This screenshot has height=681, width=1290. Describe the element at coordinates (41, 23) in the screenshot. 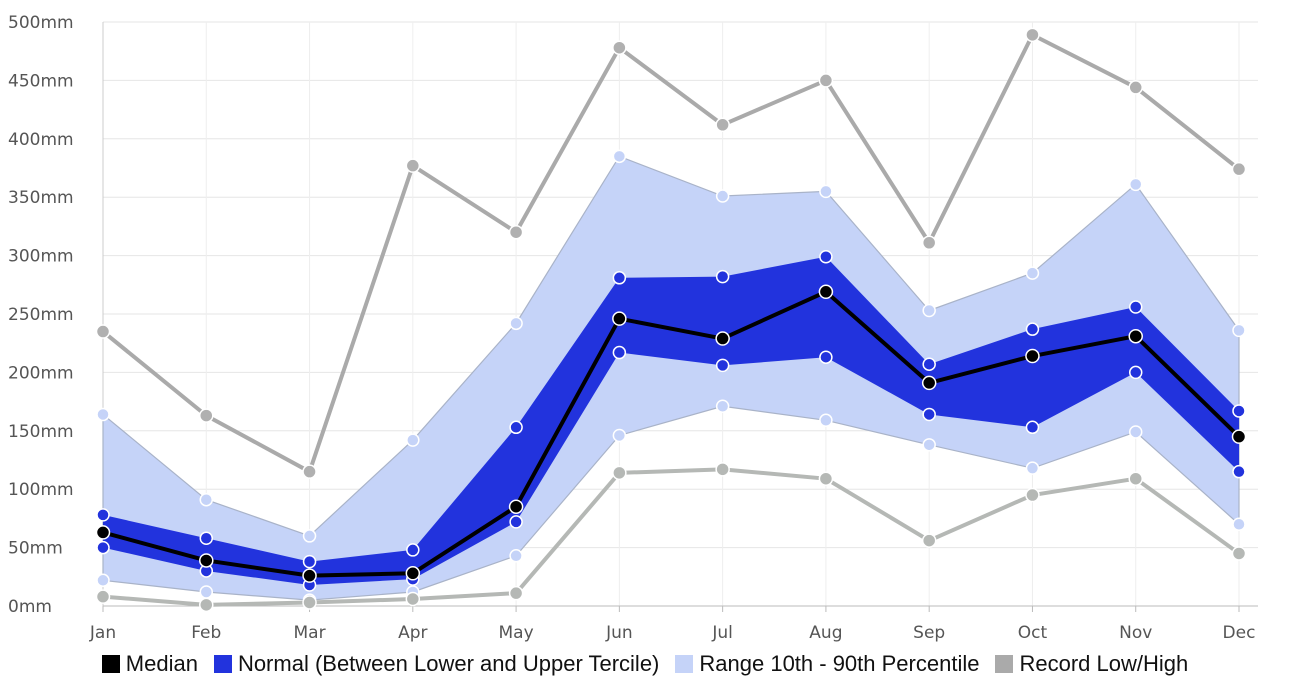

I see `y-tick-label: 500mm` at that location.